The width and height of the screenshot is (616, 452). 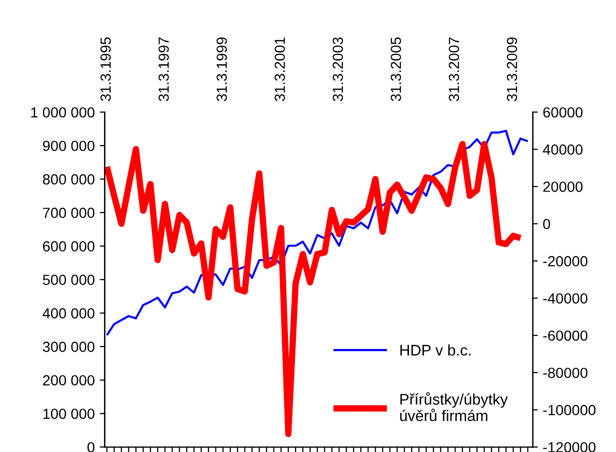 I want to click on y2-tick-label: -80000, so click(x=565, y=373).